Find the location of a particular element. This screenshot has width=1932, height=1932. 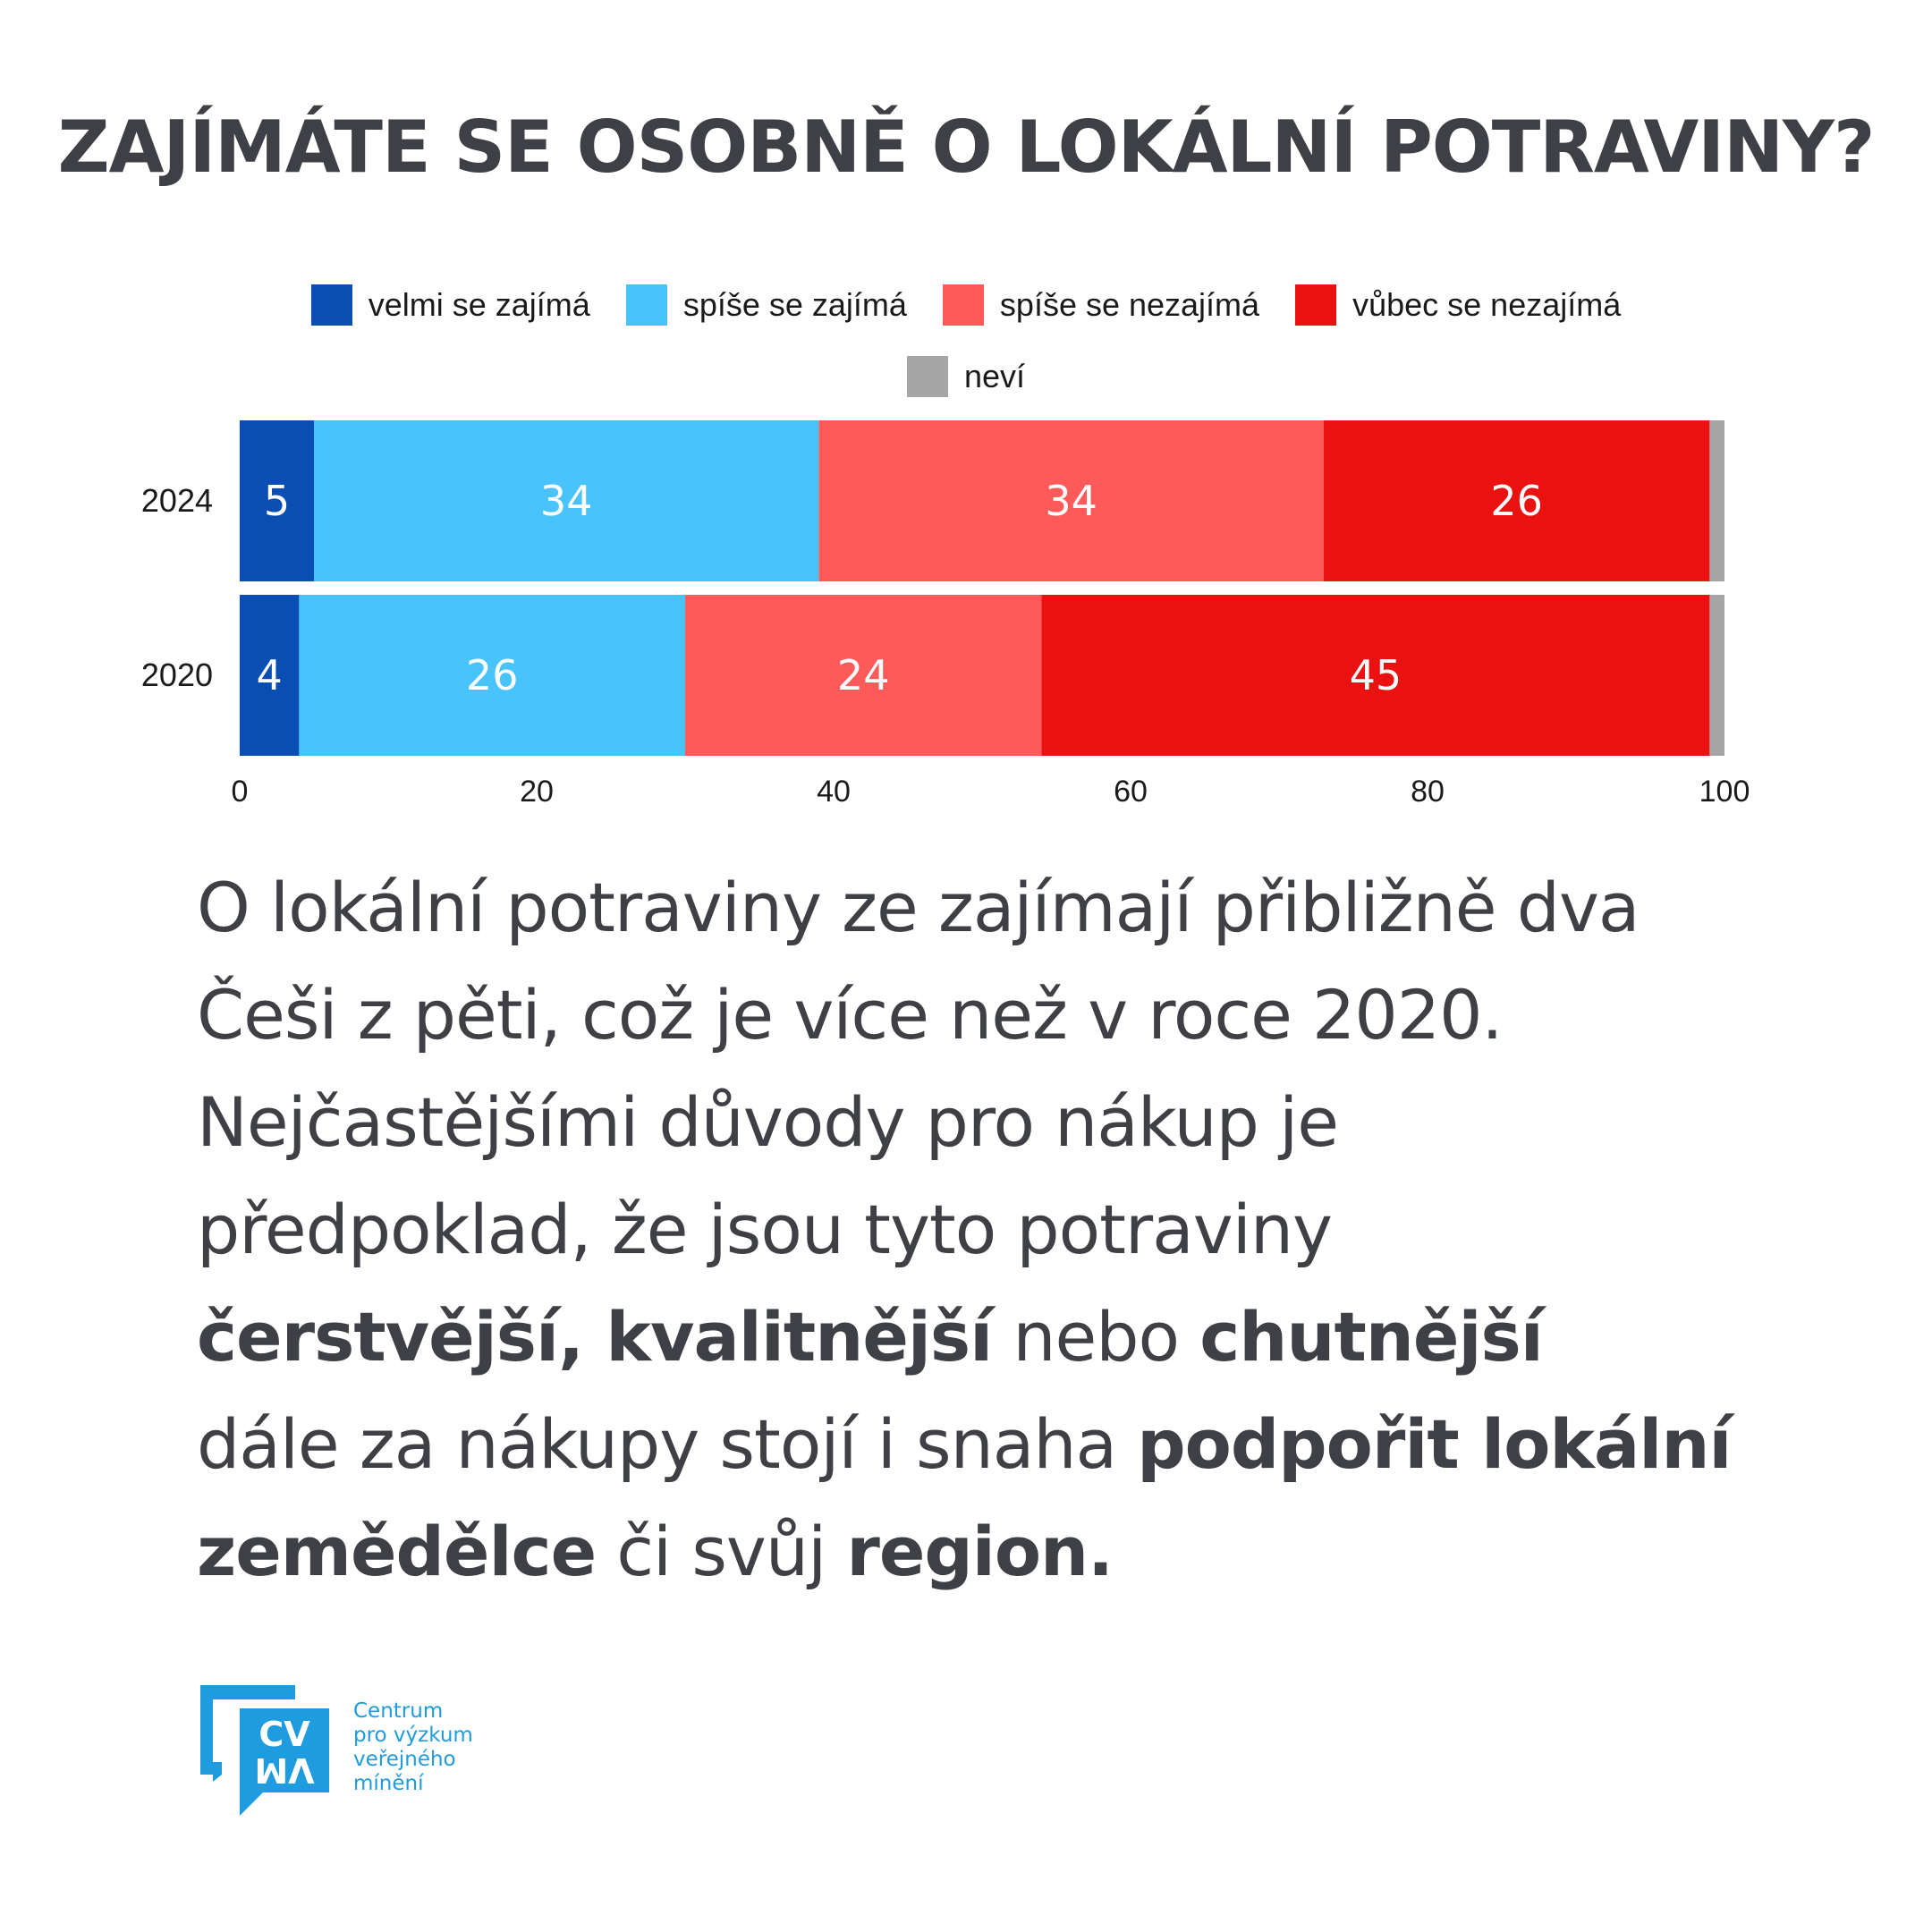

bar-2020-nev- is located at coordinates (1716, 675).